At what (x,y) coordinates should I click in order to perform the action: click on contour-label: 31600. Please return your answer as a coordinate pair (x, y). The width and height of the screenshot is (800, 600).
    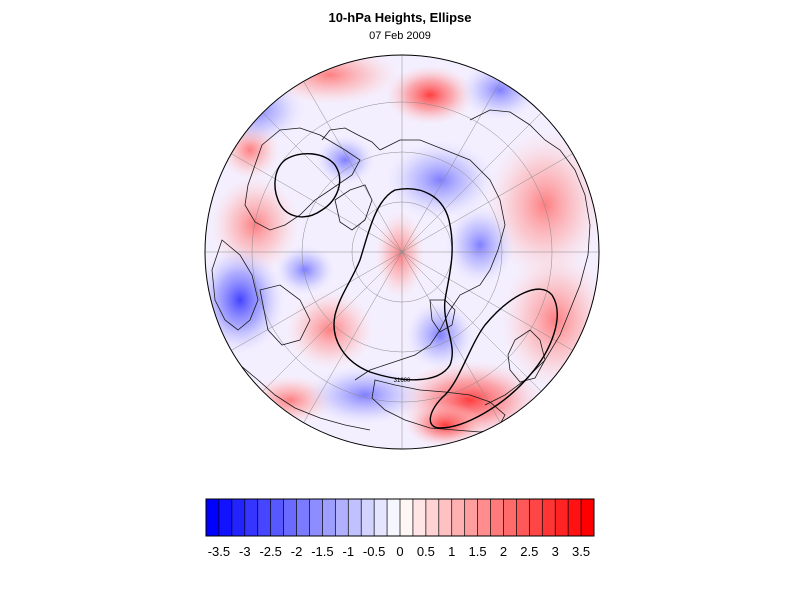
    Looking at the image, I should click on (402, 381).